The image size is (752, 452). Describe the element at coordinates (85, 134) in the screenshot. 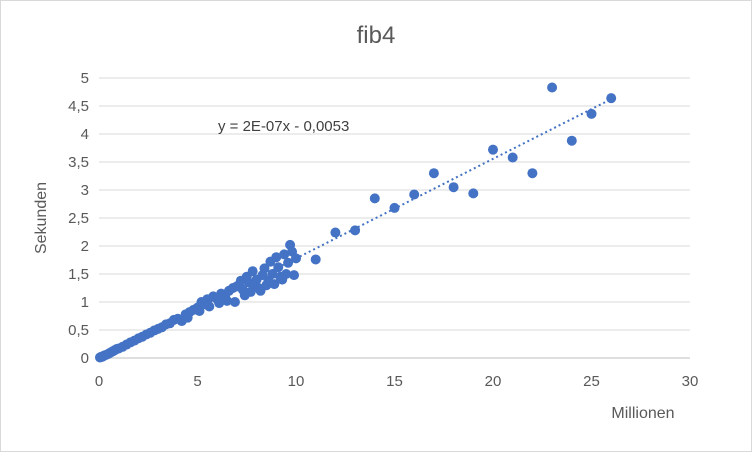

I see `y-tick-label: 4` at that location.